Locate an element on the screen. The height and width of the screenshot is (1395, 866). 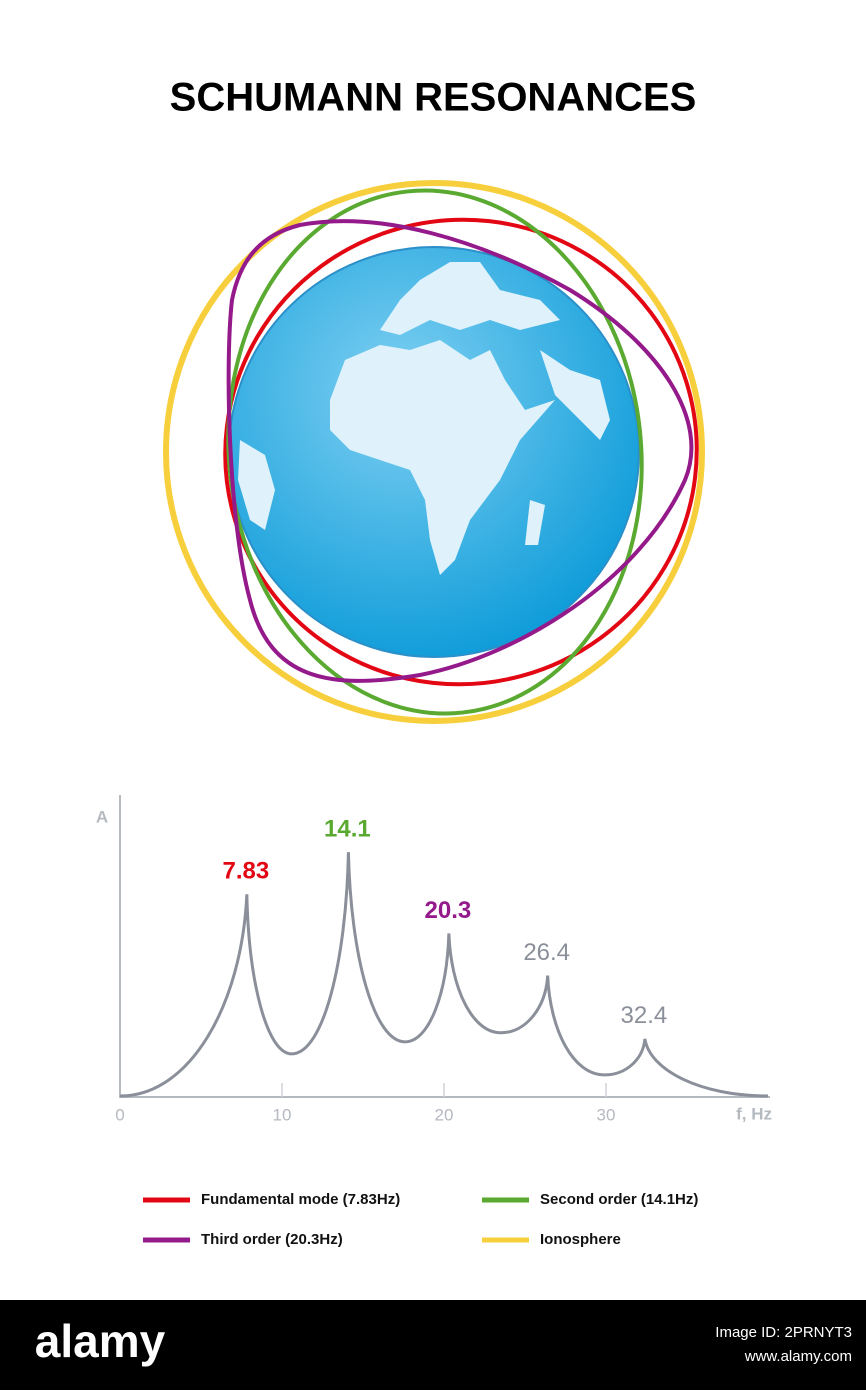
footer-bar is located at coordinates (433, 1345).